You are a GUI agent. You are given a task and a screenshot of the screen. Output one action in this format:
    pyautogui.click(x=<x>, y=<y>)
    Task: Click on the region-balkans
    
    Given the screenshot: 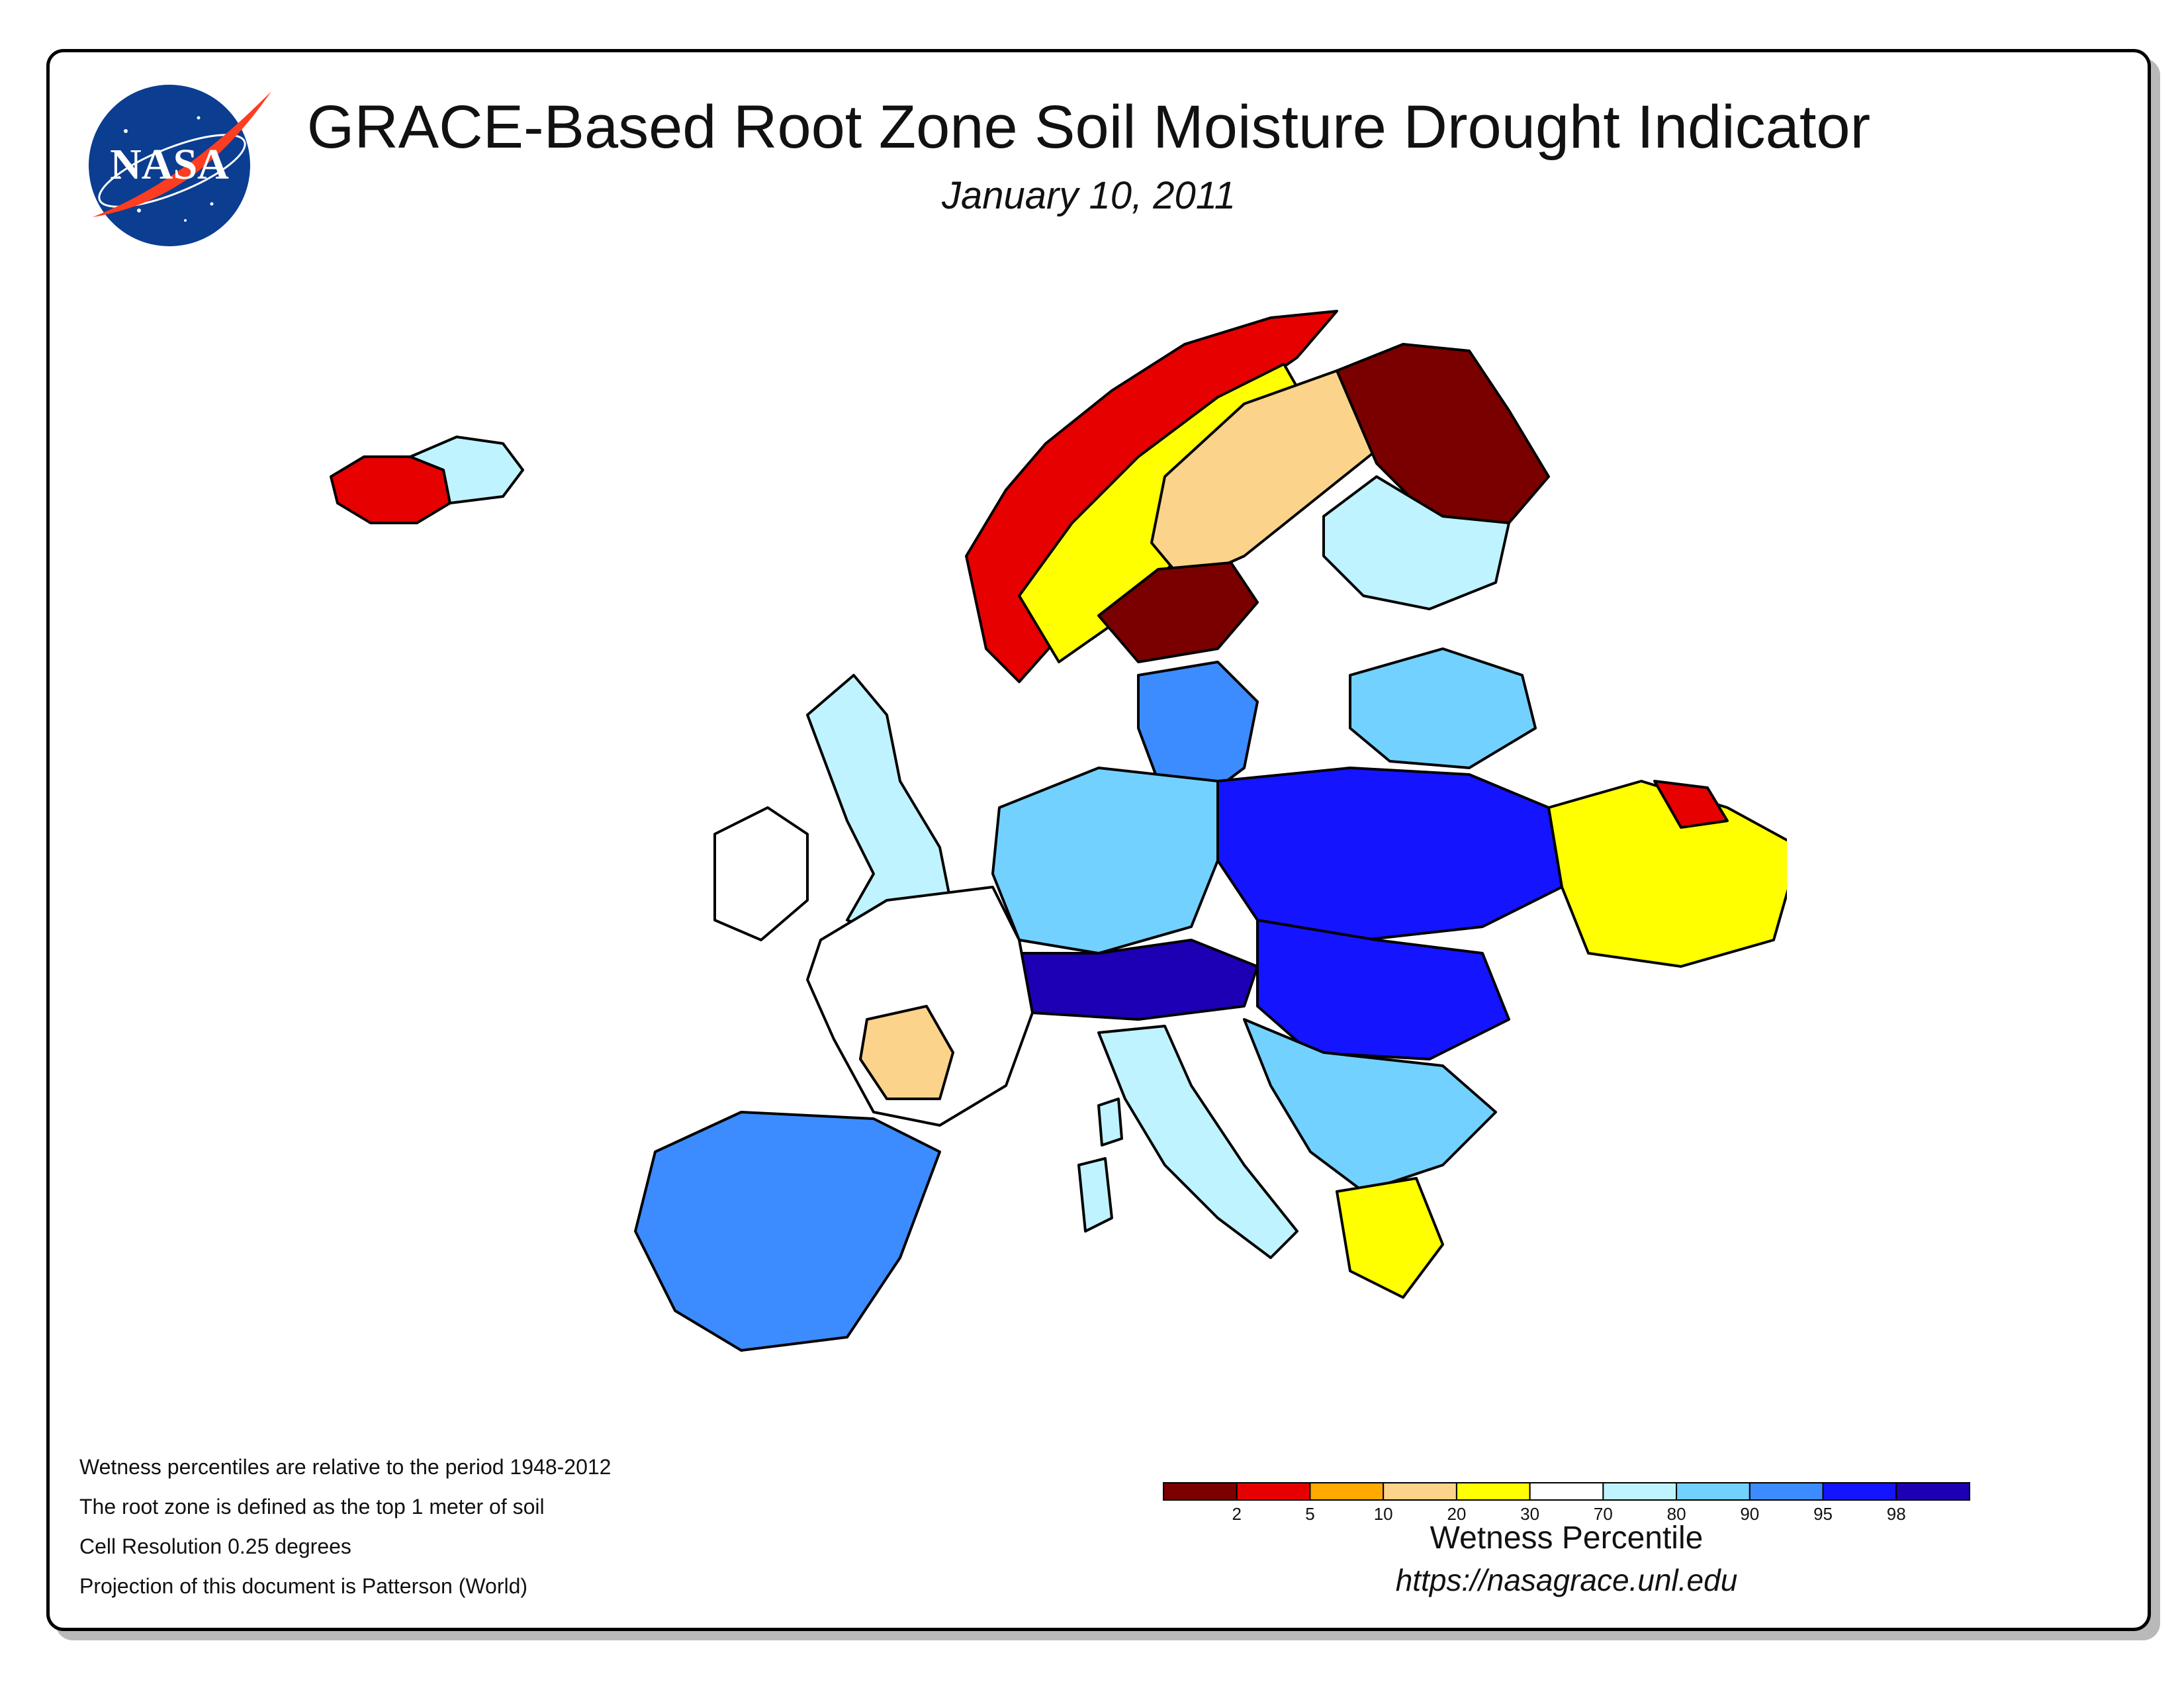 What is the action you would take?
    pyautogui.click(x=1370, y=1105)
    